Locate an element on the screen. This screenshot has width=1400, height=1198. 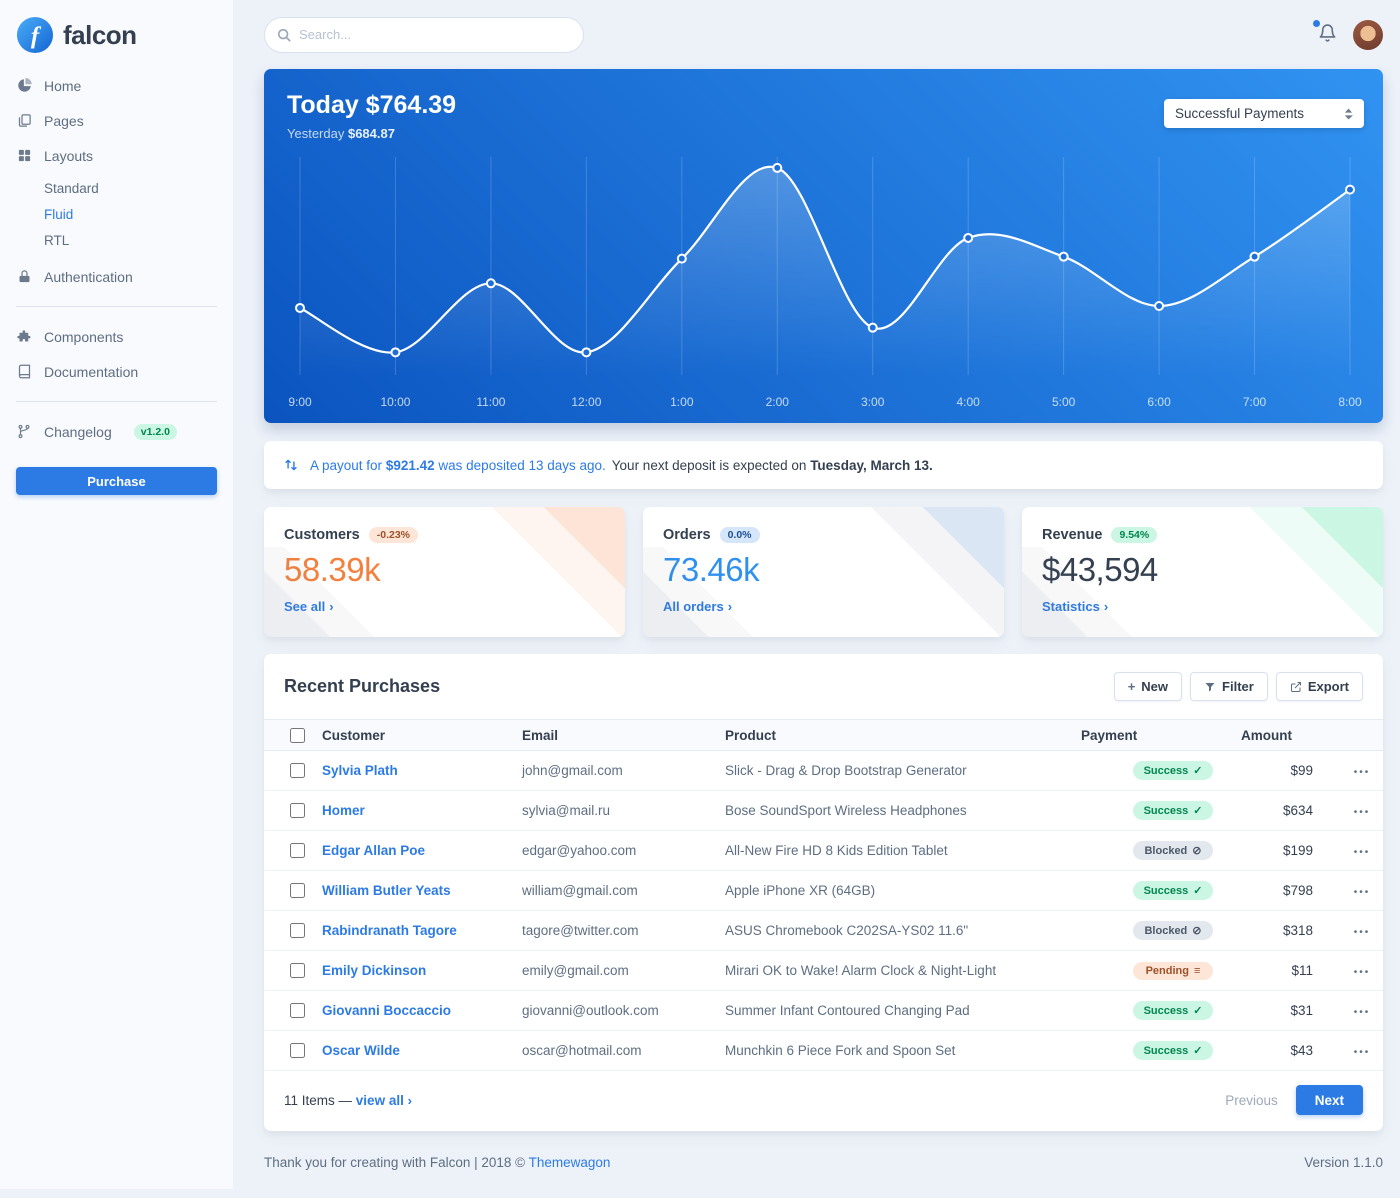
payment-badge: Blocked ⊘ is located at coordinates (1173, 850).